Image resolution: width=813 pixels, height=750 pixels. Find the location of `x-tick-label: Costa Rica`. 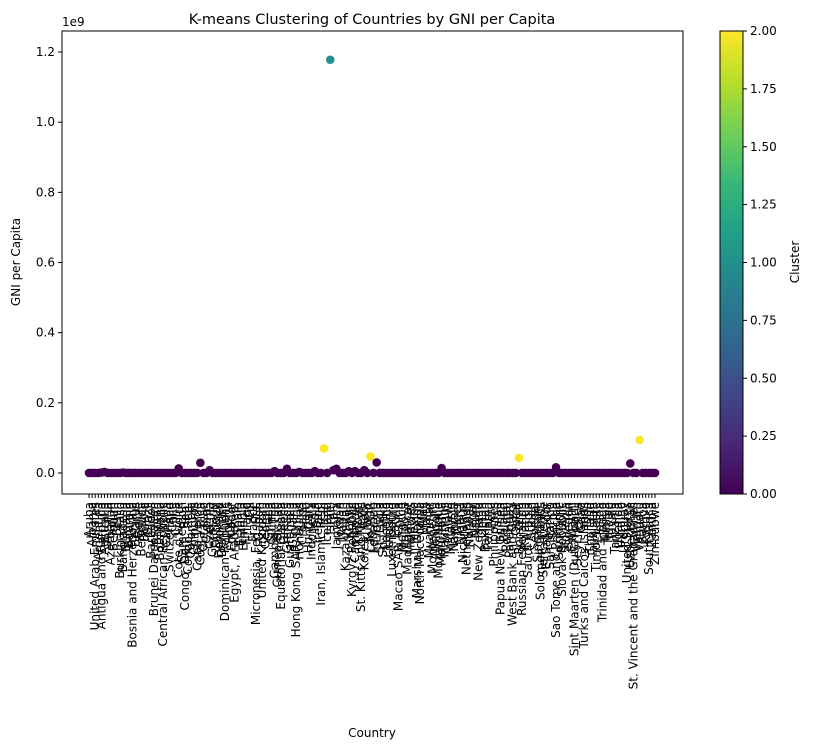

x-tick-label: Costa Rica is located at coordinates (200, 533).